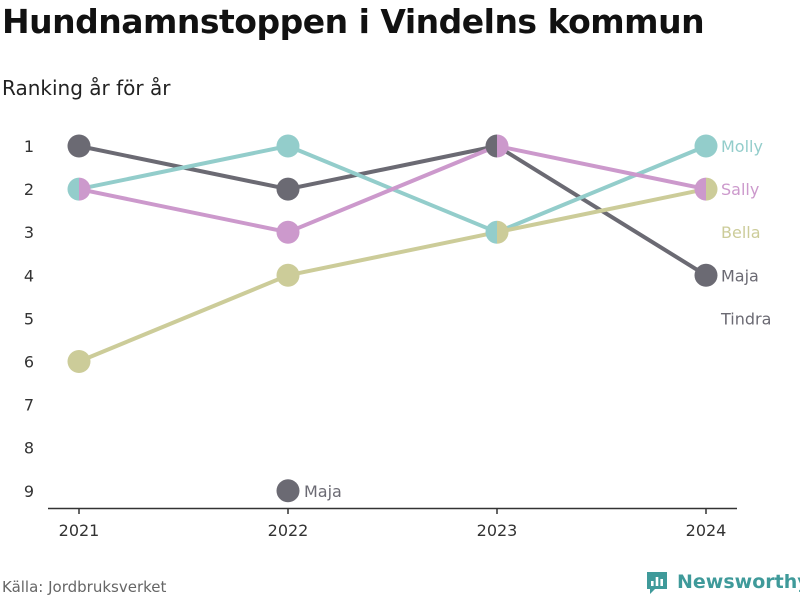  What do you see at coordinates (353, 21) in the screenshot?
I see `chart-title: Hundnamnstoppen i Vindelns kommun` at bounding box center [353, 21].